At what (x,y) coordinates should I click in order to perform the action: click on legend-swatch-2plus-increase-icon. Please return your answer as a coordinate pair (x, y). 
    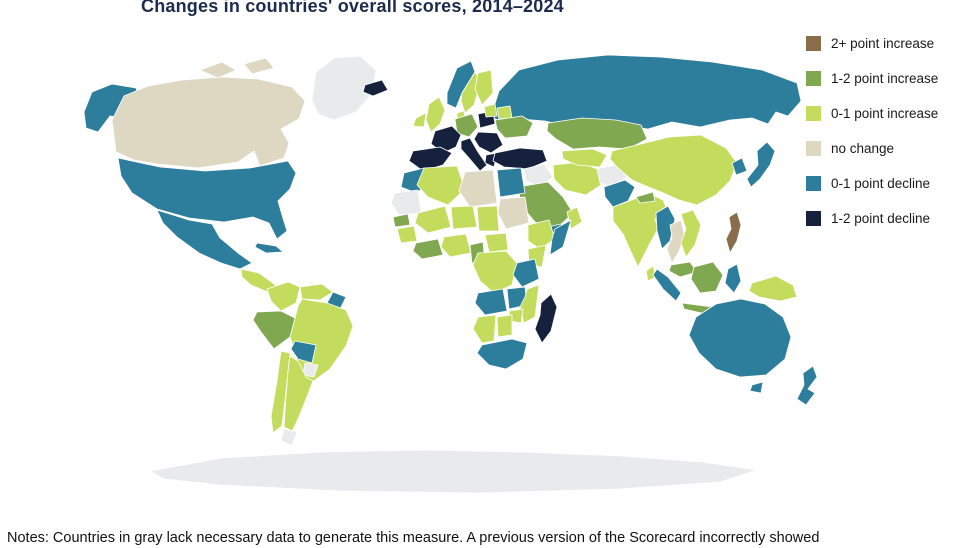
    Looking at the image, I should click on (813, 43).